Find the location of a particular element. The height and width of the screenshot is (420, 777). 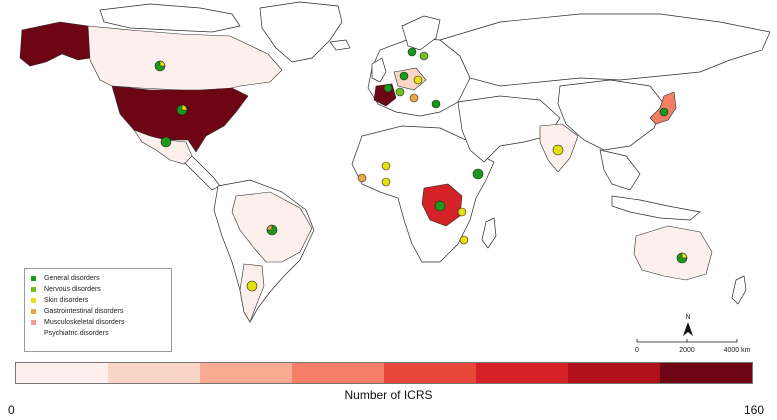

southeast-asia-shape is located at coordinates (620, 170).